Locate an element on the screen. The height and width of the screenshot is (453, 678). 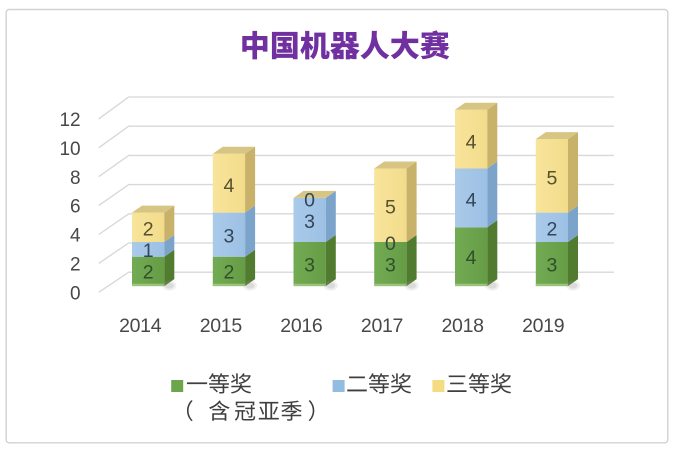
svg-text: 12 is located at coordinates (69, 120).